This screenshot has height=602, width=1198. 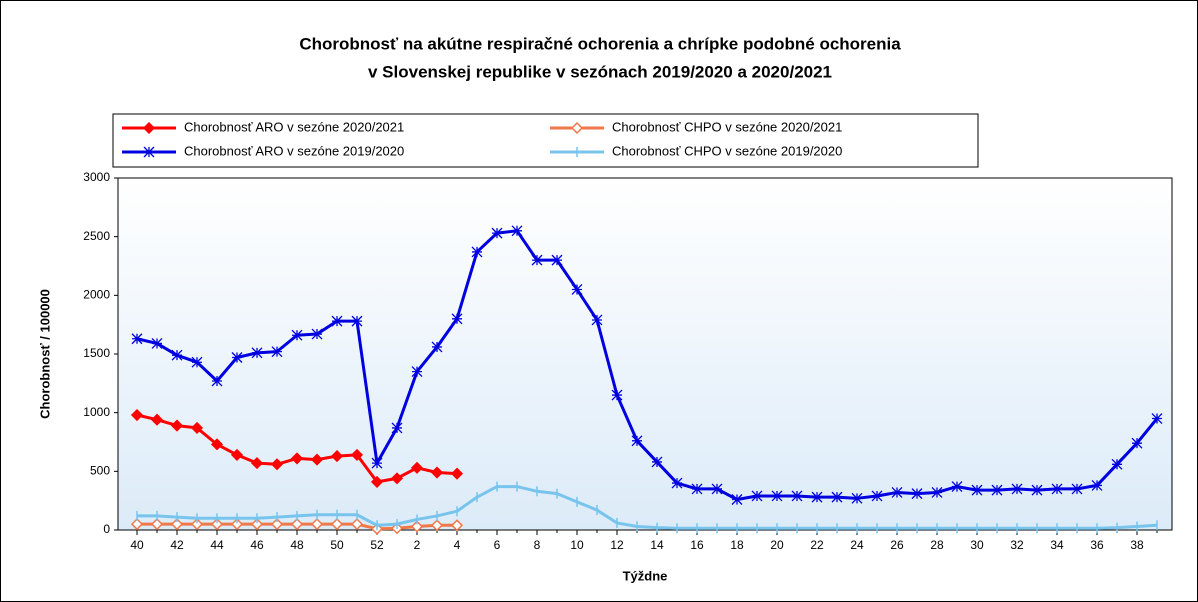 I want to click on x-tick-label: 24, so click(x=857, y=545).